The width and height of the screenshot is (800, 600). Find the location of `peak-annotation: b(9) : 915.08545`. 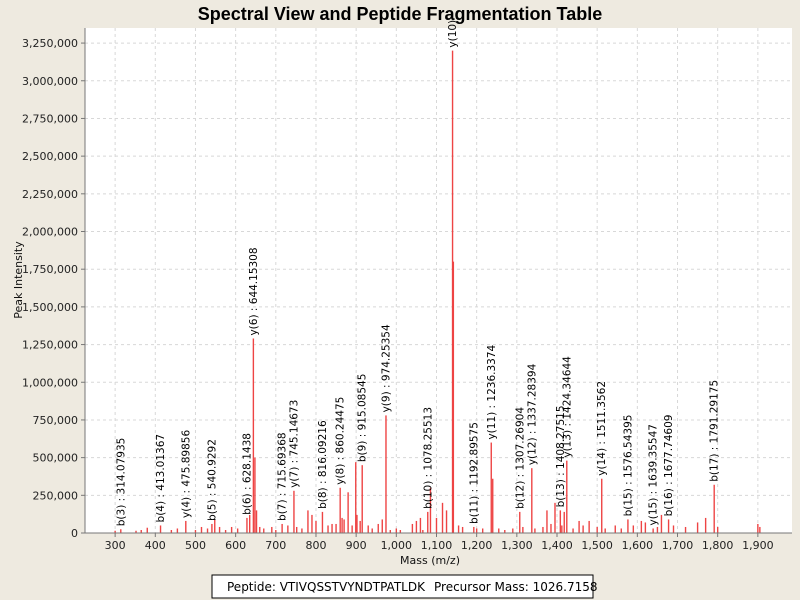

peak-annotation: b(9) : 915.08545 is located at coordinates (363, 418).